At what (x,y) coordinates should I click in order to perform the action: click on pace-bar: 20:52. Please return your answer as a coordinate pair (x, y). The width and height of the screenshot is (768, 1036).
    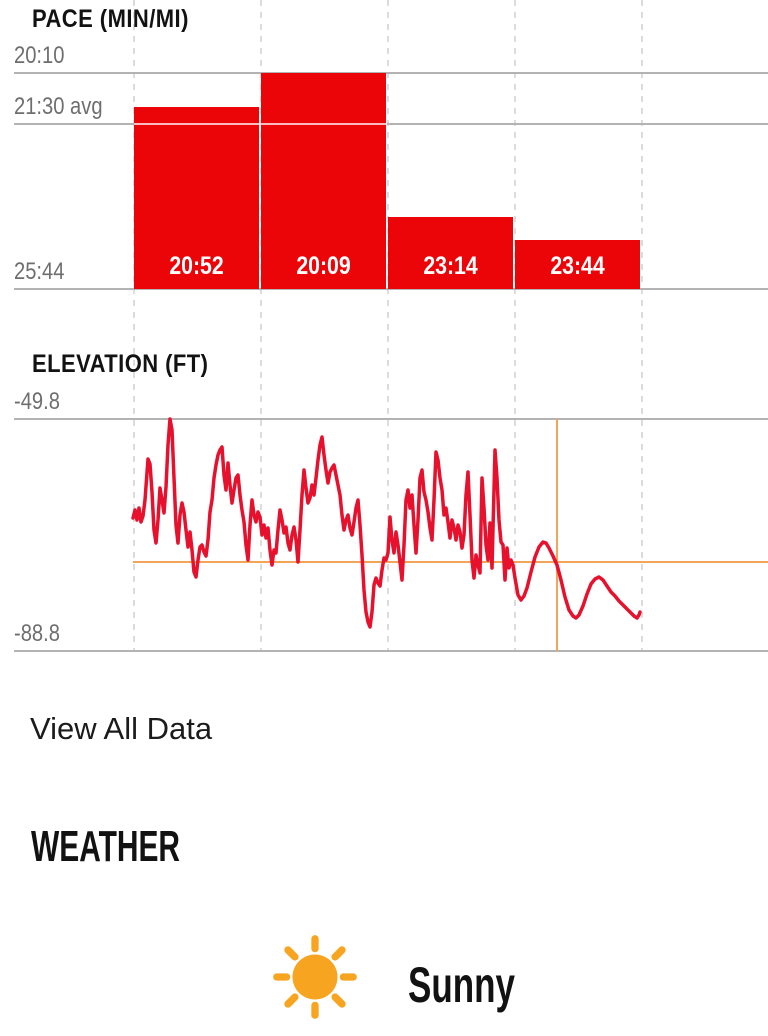
    Looking at the image, I should click on (196, 198).